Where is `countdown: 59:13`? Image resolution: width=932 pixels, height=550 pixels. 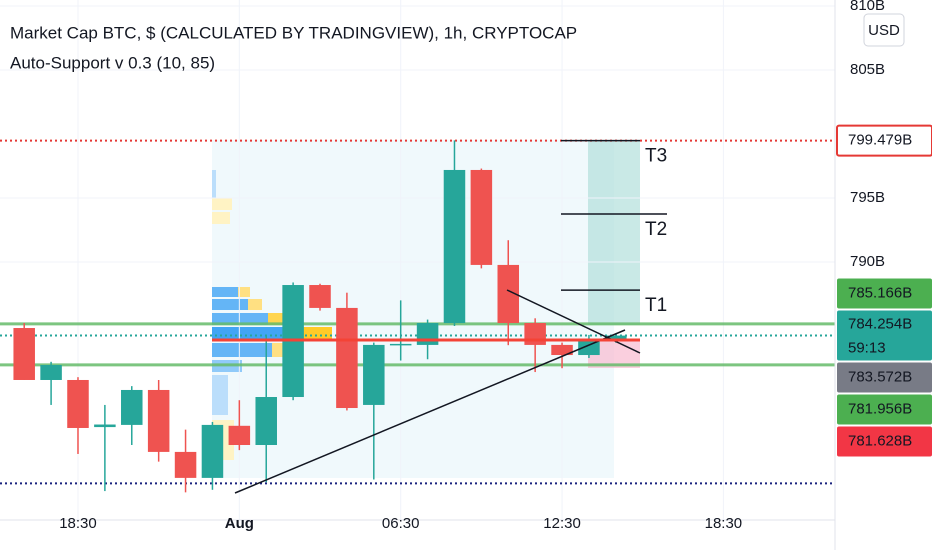
countdown: 59:13 is located at coordinates (867, 347).